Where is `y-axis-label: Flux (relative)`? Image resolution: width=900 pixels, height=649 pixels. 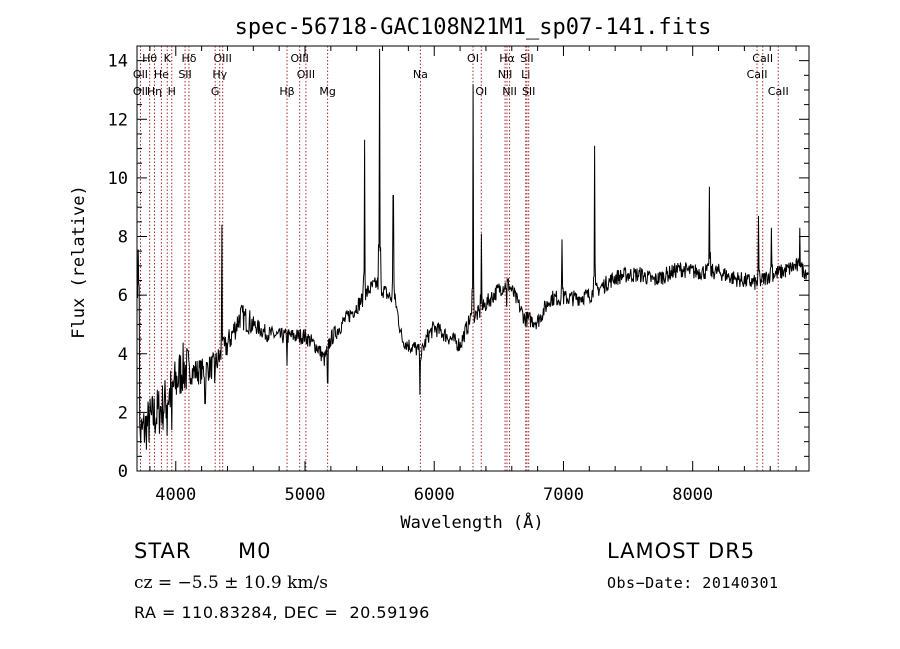
y-axis-label: Flux (relative) is located at coordinates (79, 262).